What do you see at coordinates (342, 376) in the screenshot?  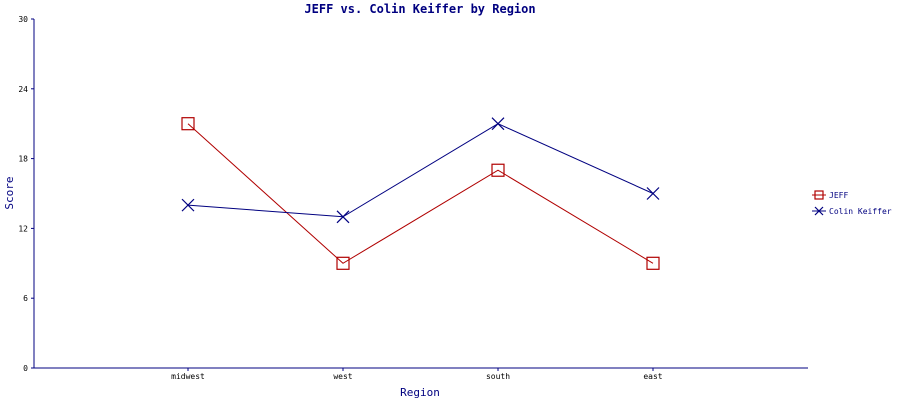 I see `x-tick-label: west` at bounding box center [342, 376].